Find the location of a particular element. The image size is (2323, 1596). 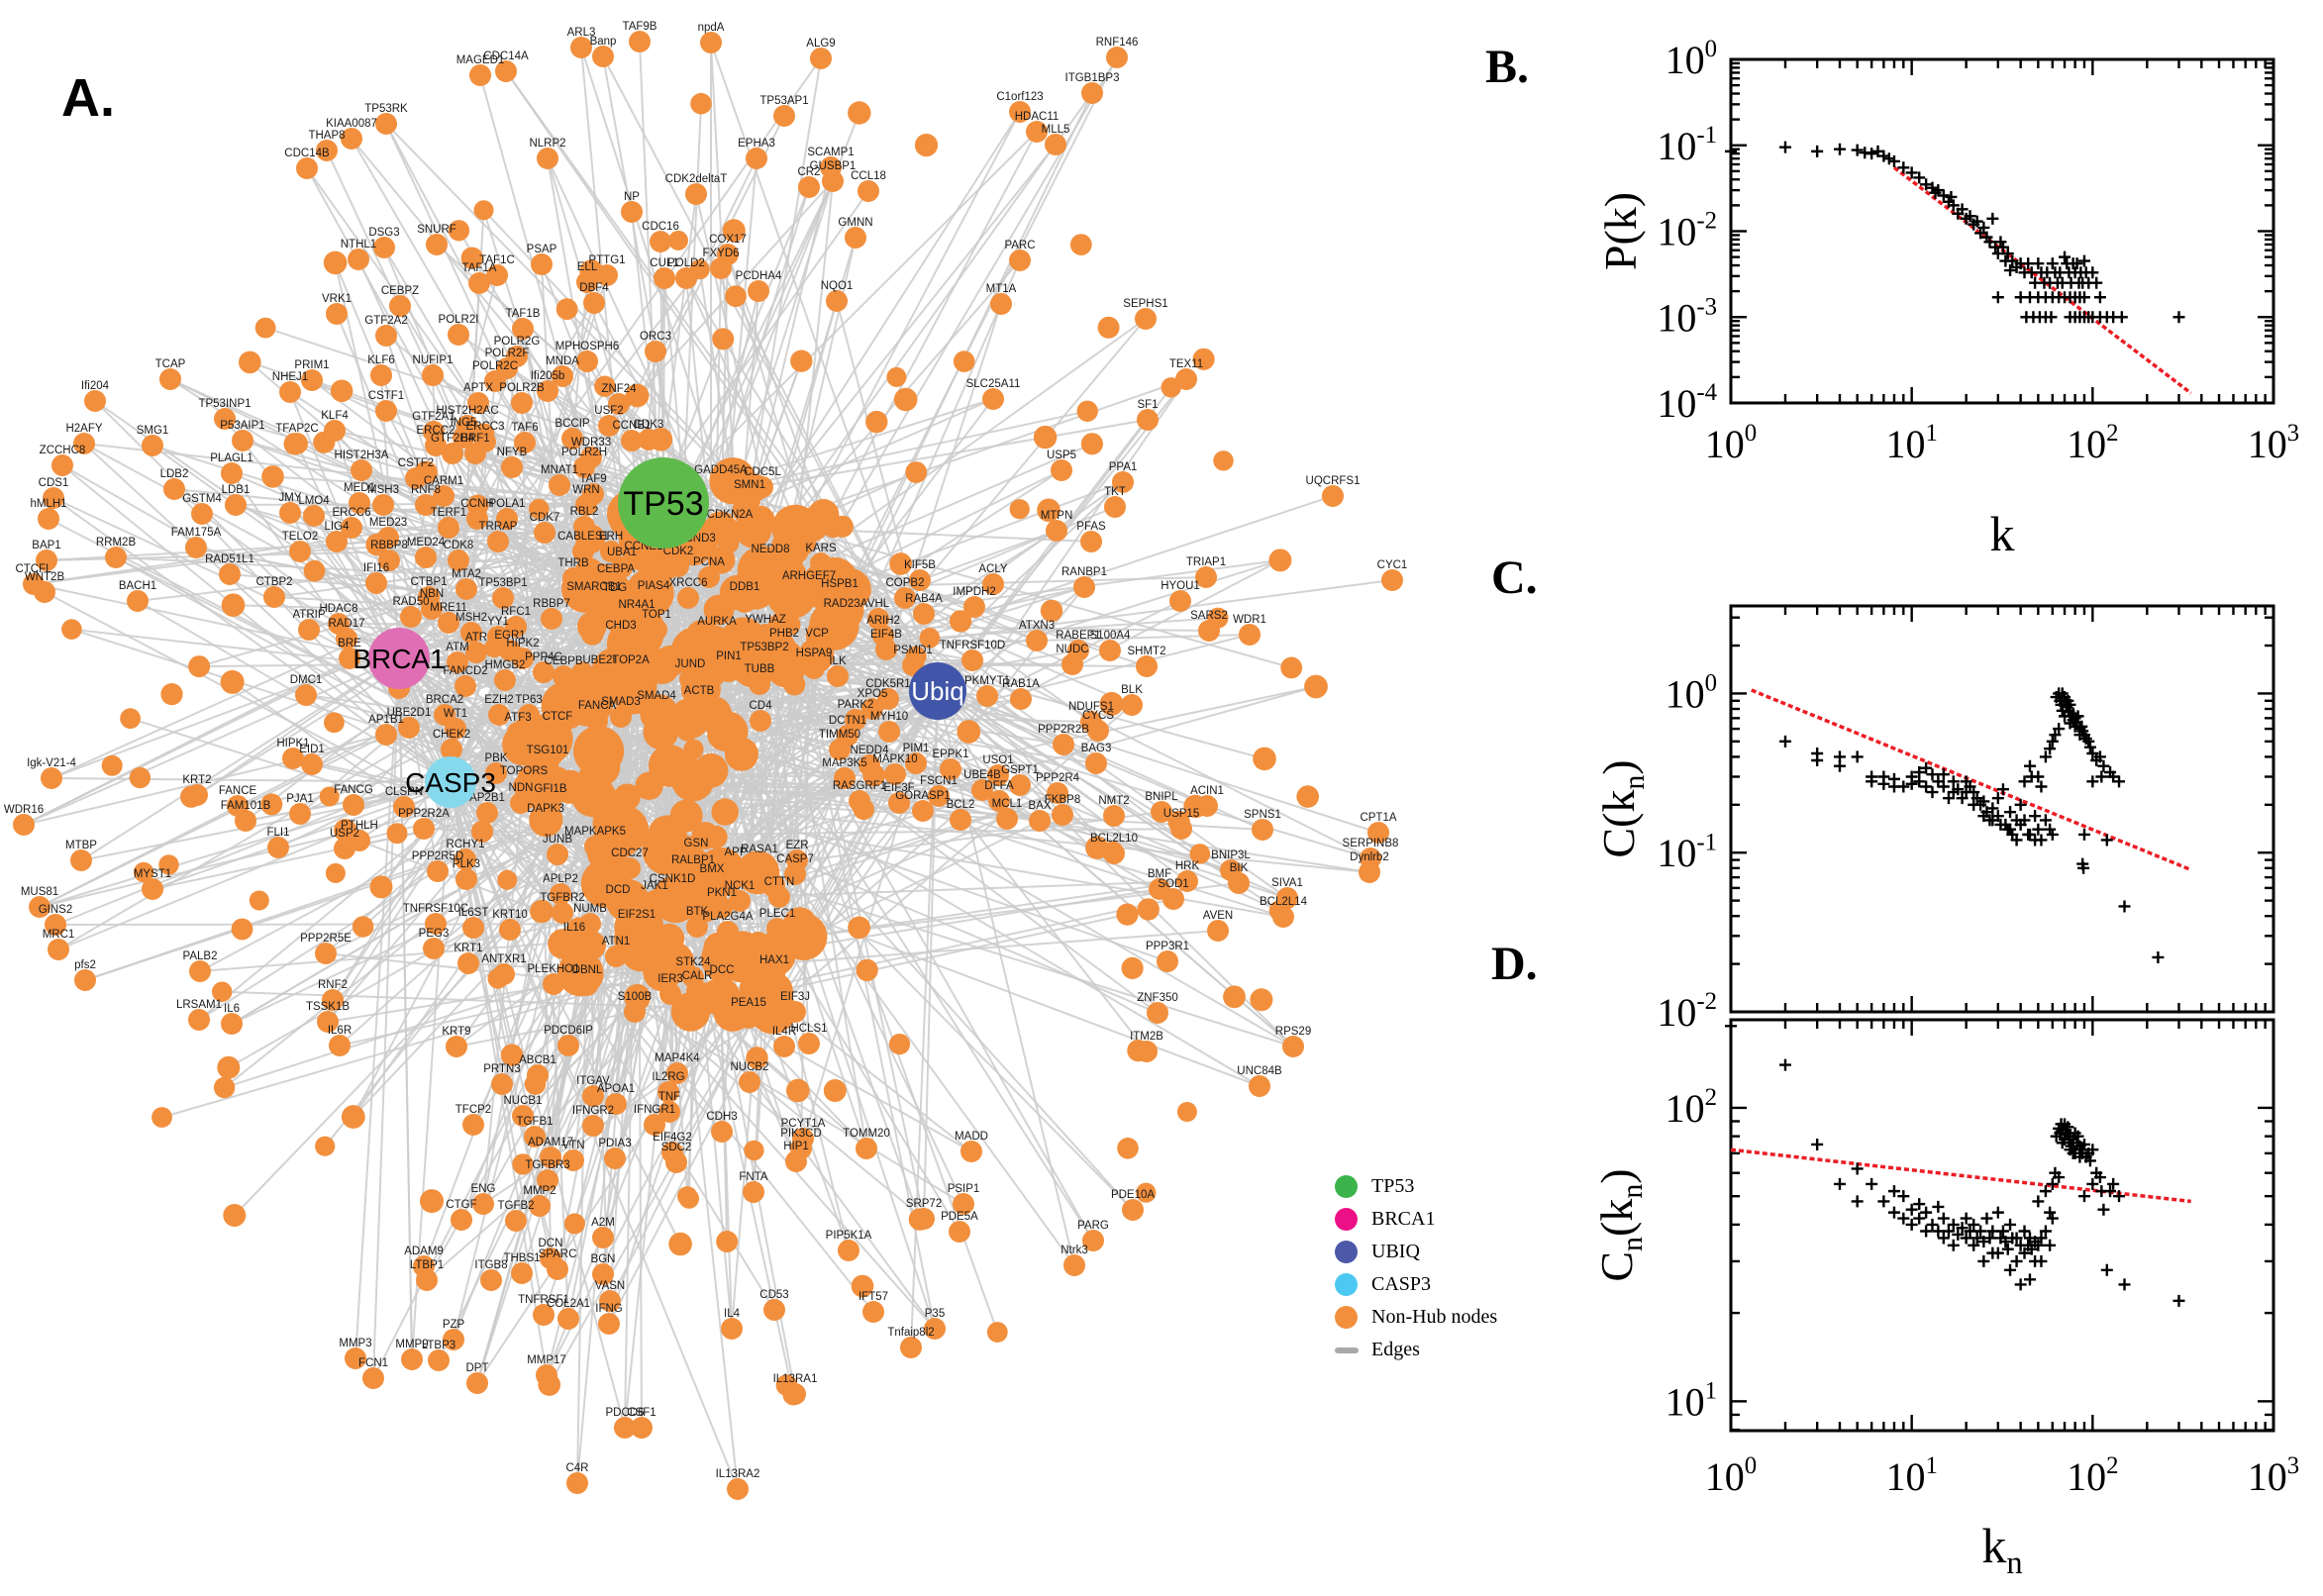

svg-text: RBBP7 is located at coordinates (552, 604).